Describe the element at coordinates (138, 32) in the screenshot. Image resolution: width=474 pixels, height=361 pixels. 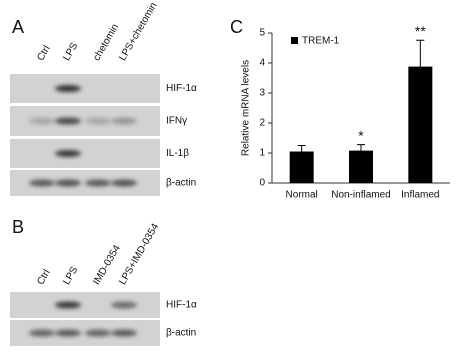
I see `lane-label: LPS+chetomin` at that location.